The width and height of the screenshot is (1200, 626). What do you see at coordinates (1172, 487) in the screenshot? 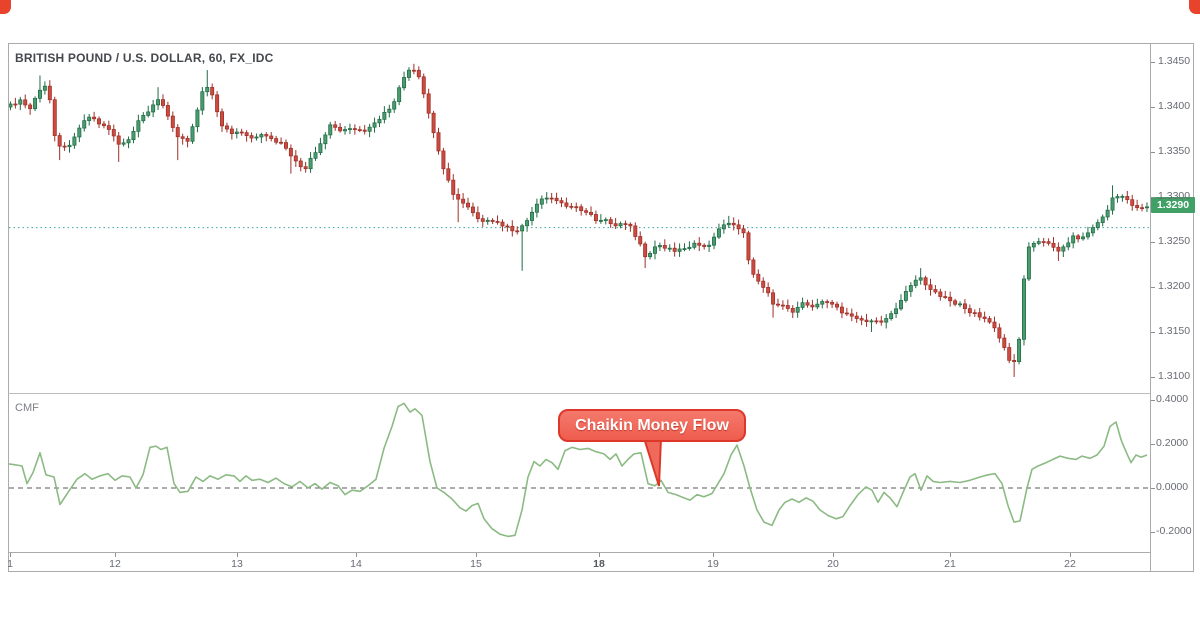
I see `indicator-axis-label: 0.0000` at bounding box center [1172, 487].